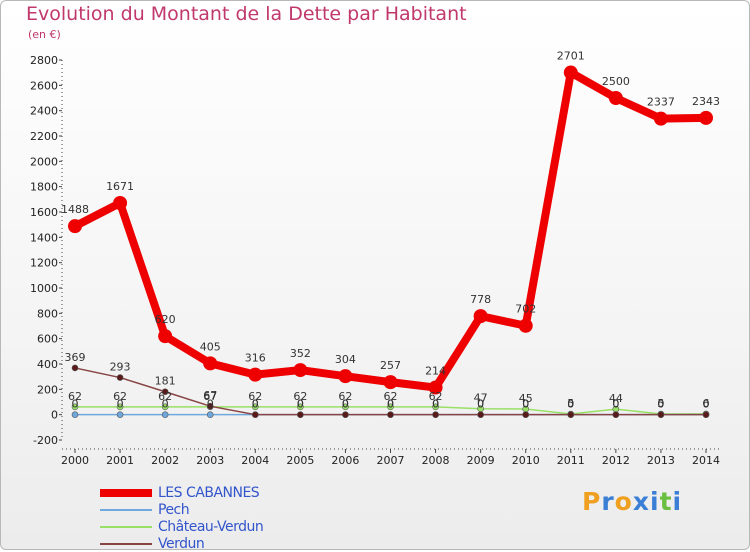  What do you see at coordinates (480, 299) in the screenshot?
I see `data-label: 778` at bounding box center [480, 299].